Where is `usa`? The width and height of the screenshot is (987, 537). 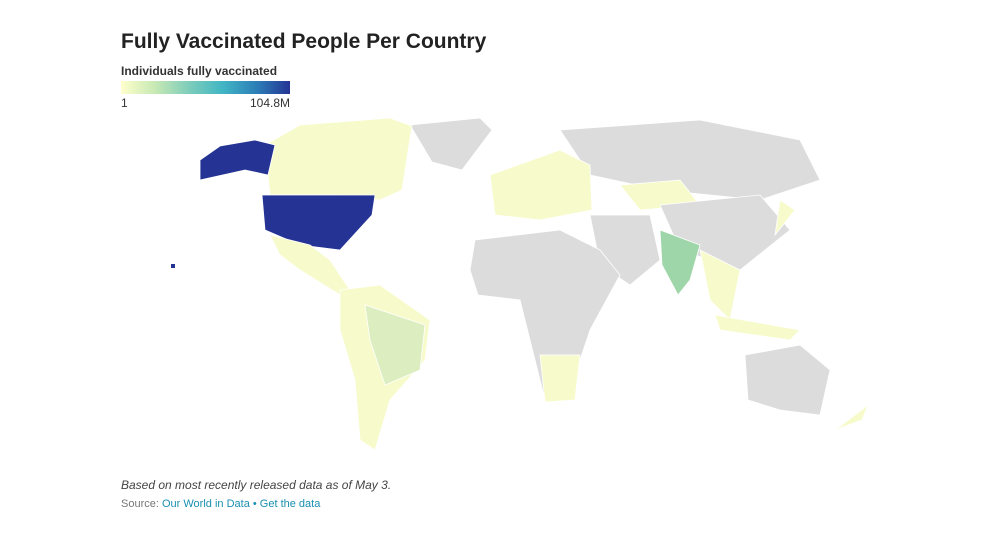 usa is located at coordinates (318, 222).